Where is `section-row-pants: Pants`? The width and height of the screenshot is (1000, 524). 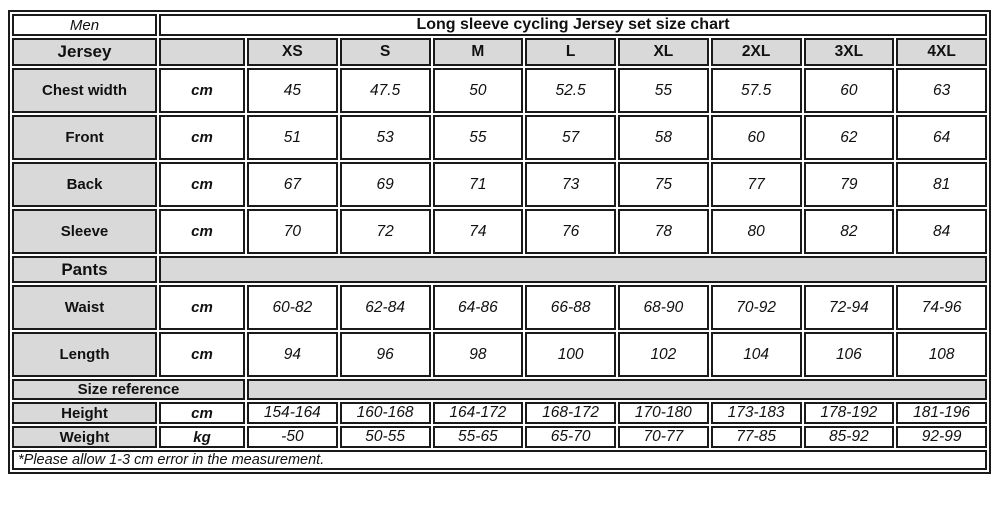
section-row-pants: Pants is located at coordinates (499, 269).